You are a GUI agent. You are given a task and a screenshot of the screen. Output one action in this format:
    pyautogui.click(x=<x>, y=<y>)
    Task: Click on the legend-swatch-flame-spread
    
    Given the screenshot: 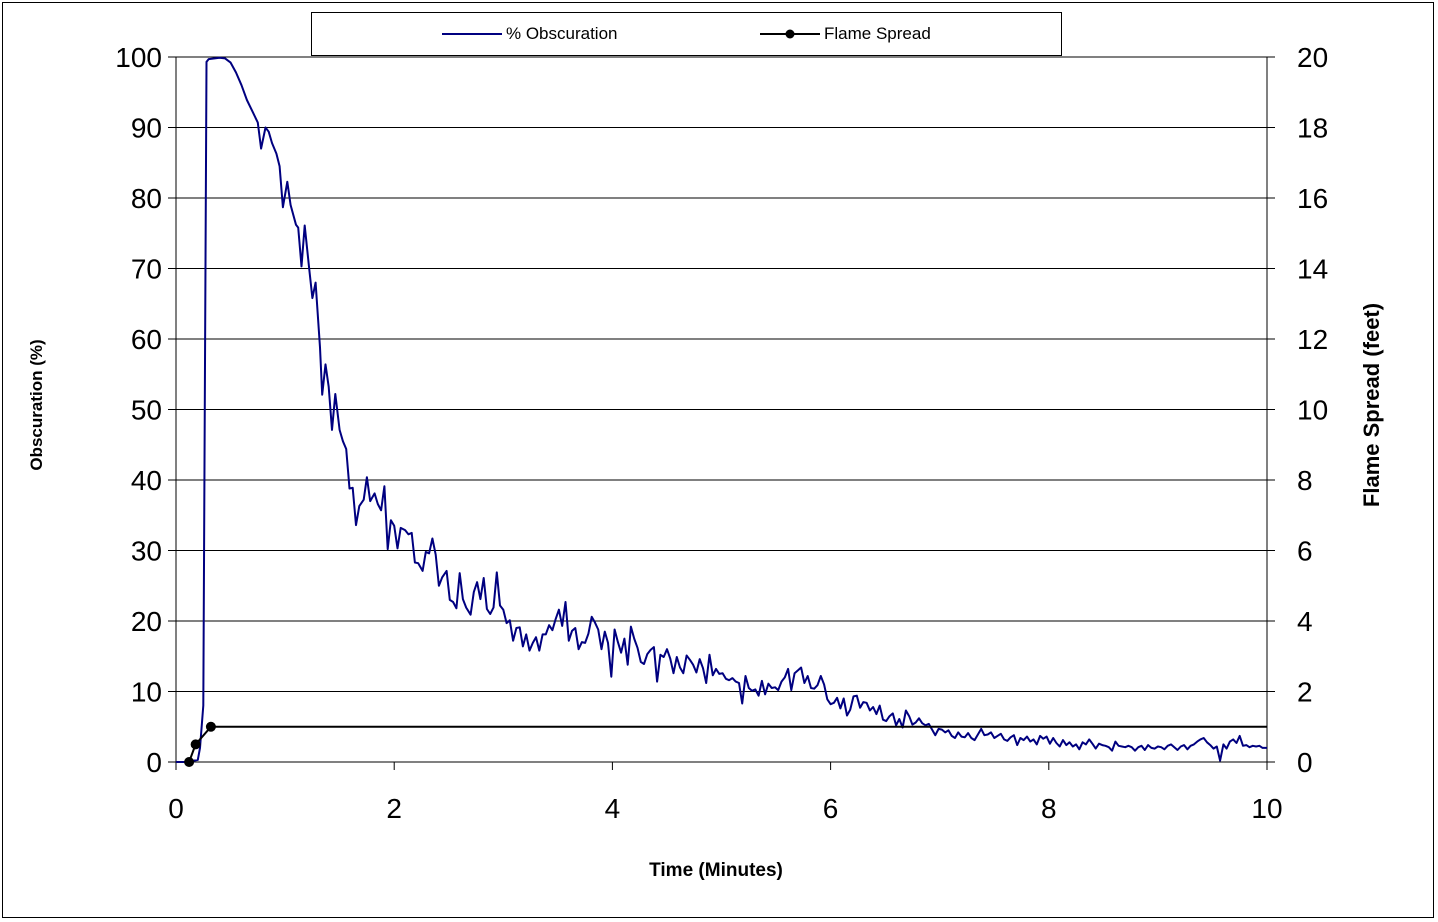 What is the action you would take?
    pyautogui.click(x=790, y=34)
    